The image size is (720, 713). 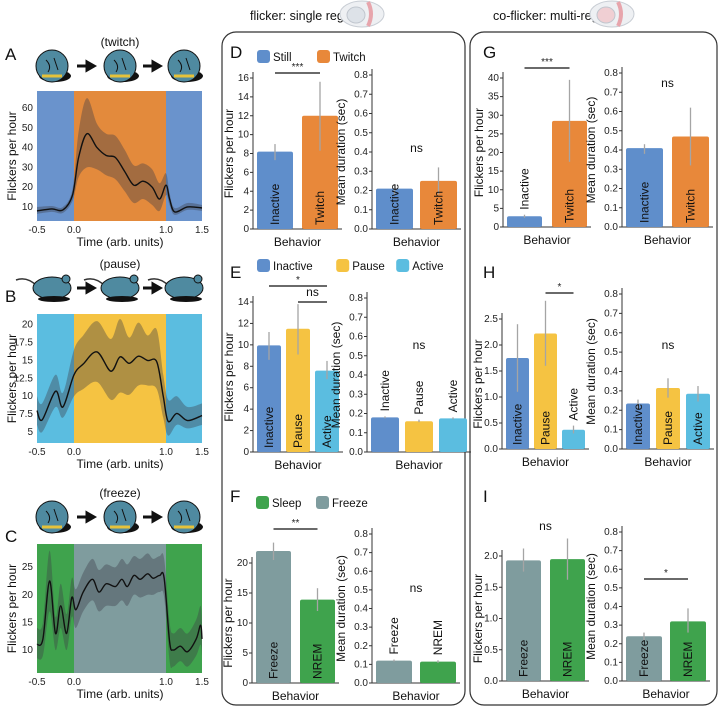 I want to click on panel-letter-h: H, so click(x=489, y=272).